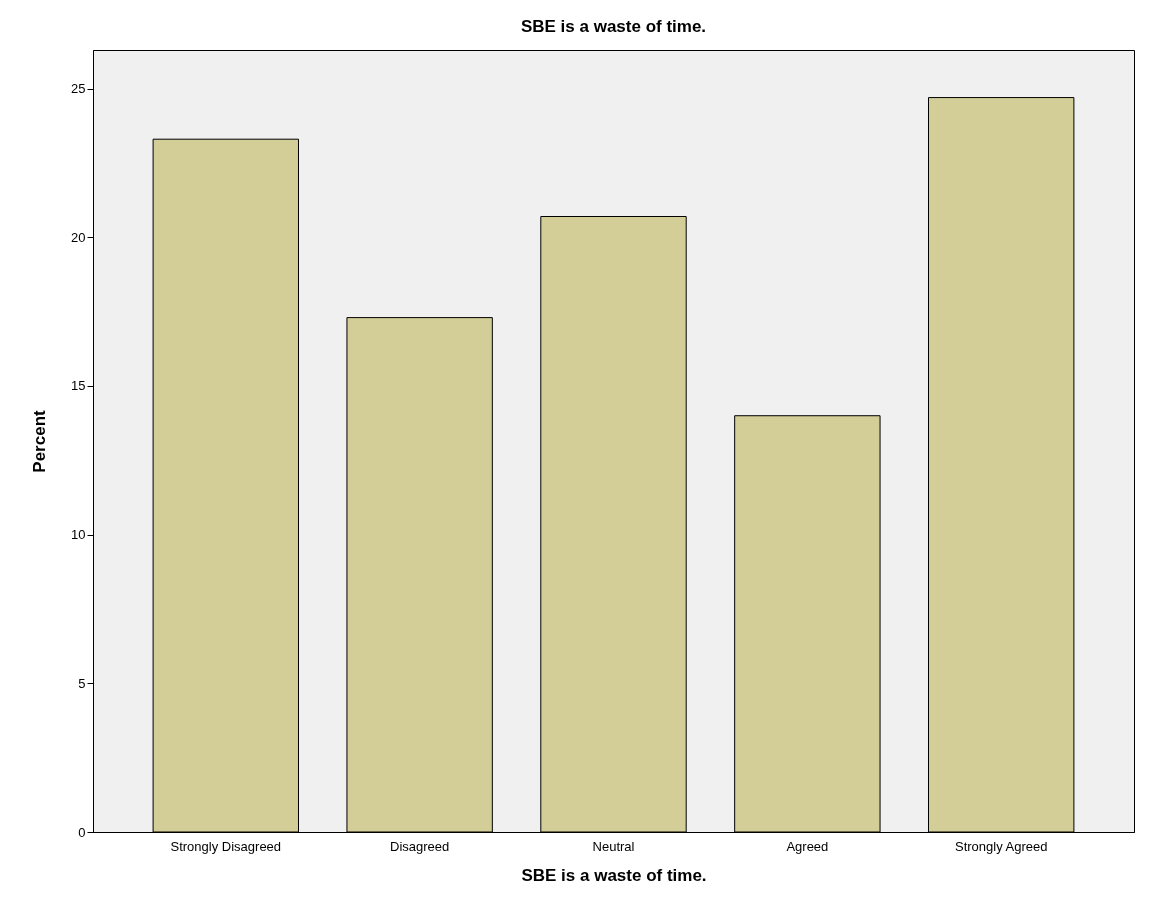 The height and width of the screenshot is (915, 1159). Describe the element at coordinates (1001, 846) in the screenshot. I see `x-tick-label: Strongly Agreed` at that location.